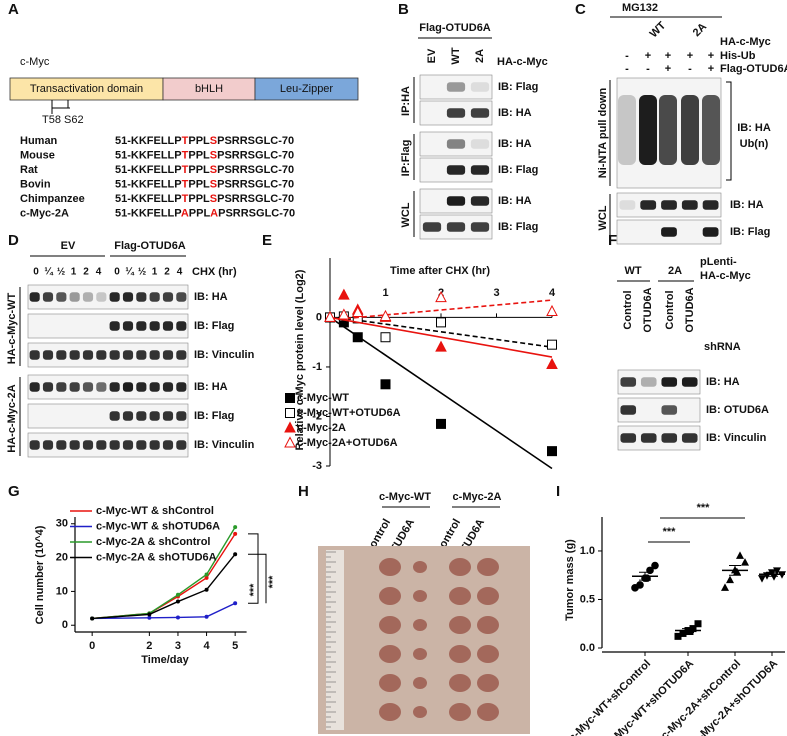  What do you see at coordinates (317, 466) in the screenshot?
I see `y-tick-label: -3` at bounding box center [317, 466].